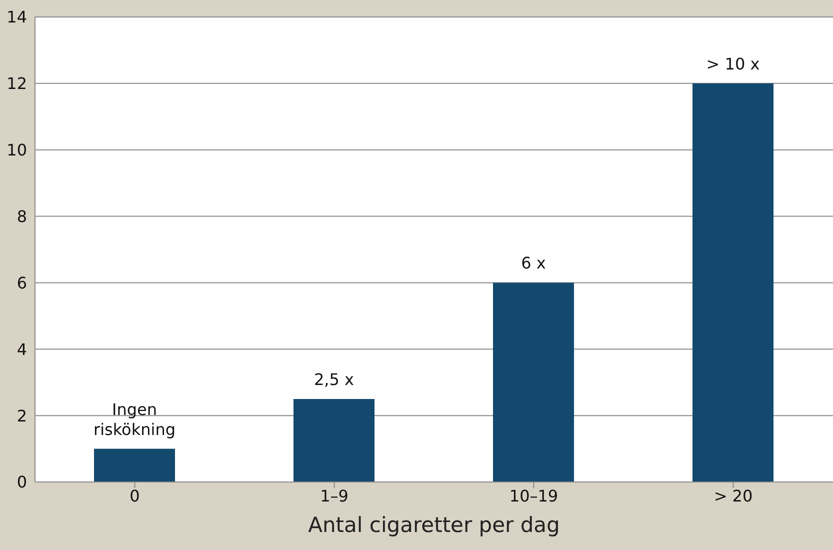  Describe the element at coordinates (21, 349) in the screenshot. I see `y-tick-label: 4` at that location.